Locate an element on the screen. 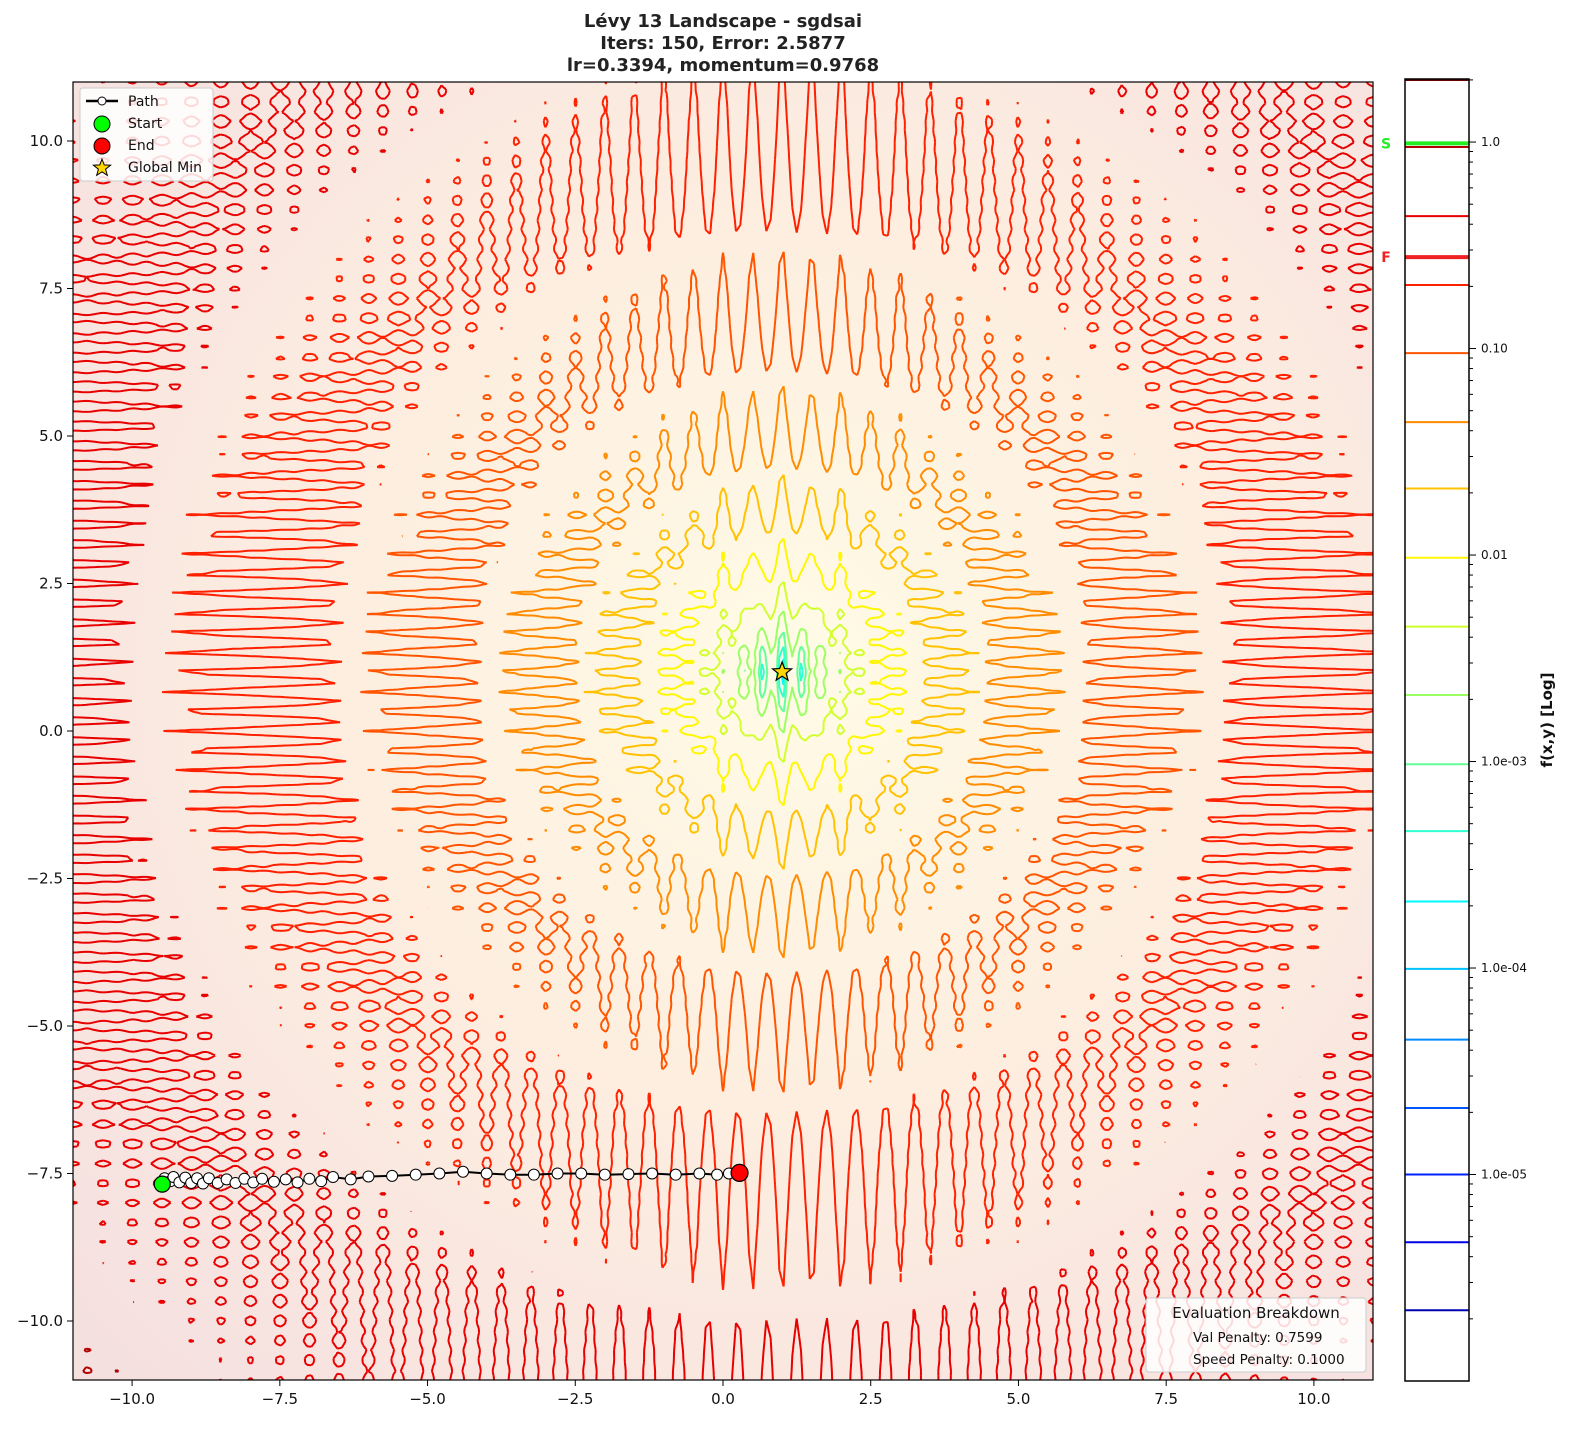 This screenshot has height=1440, width=1584. x-tick-label: 0.0 is located at coordinates (723, 1399).